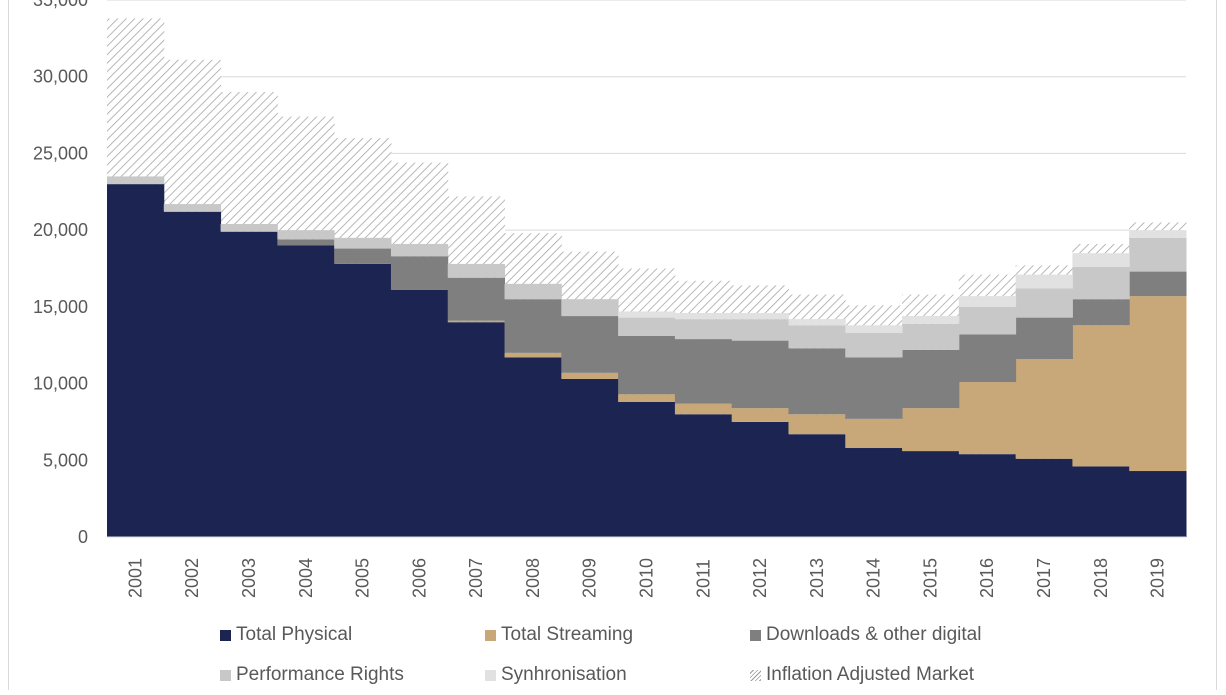 Image resolution: width=1226 pixels, height=695 pixels. Describe the element at coordinates (647, 578) in the screenshot. I see `x-tick-label: 2010` at that location.